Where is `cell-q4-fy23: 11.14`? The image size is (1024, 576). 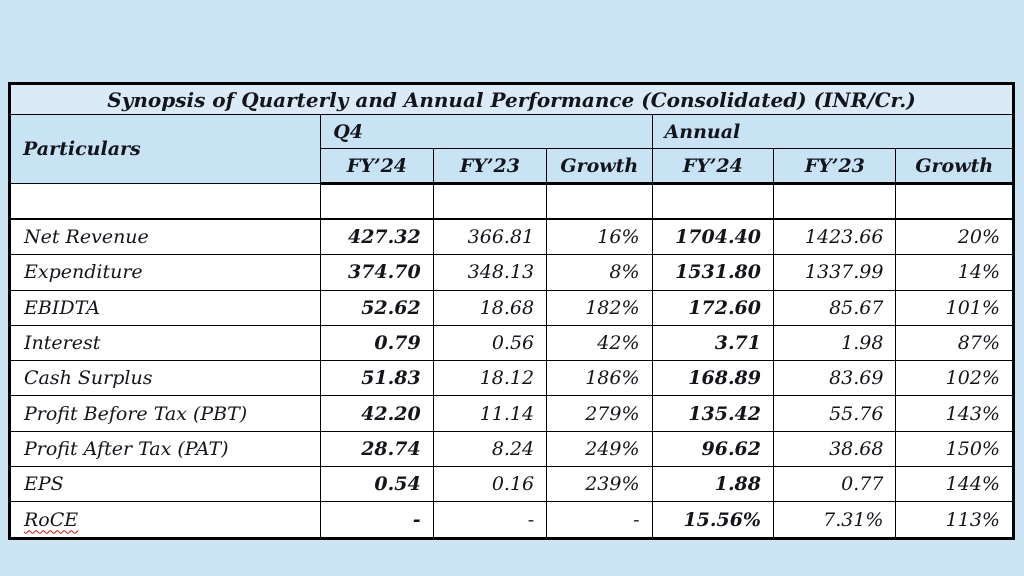 cell-q4-fy23: 11.14 is located at coordinates (490, 413).